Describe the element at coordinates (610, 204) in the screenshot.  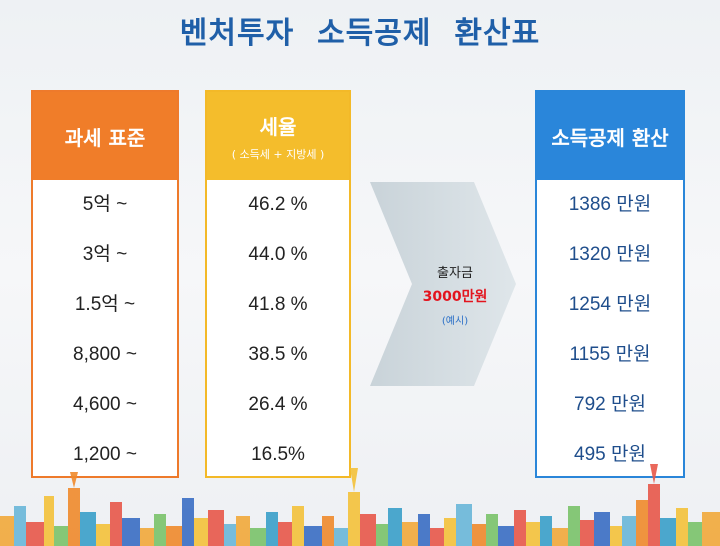
I see `deduction-row: 1386 만원` at that location.